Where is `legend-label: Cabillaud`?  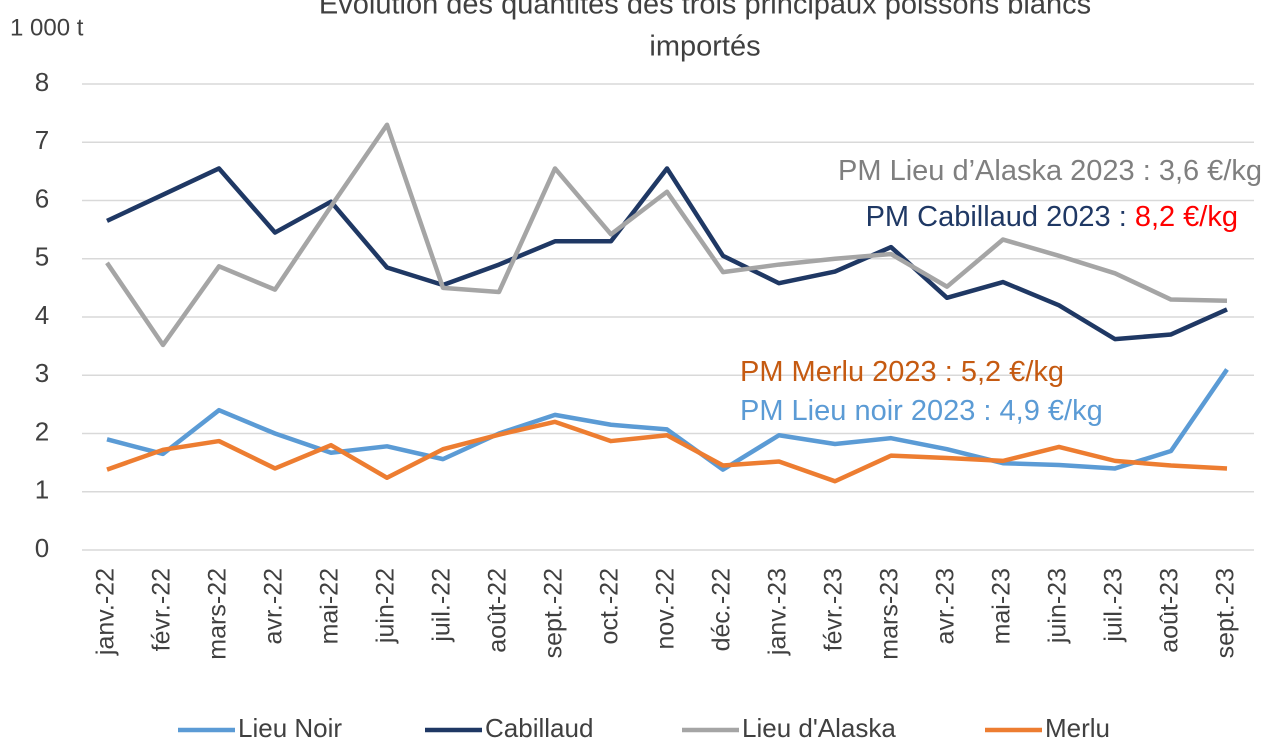
legend-label: Cabillaud is located at coordinates (539, 728).